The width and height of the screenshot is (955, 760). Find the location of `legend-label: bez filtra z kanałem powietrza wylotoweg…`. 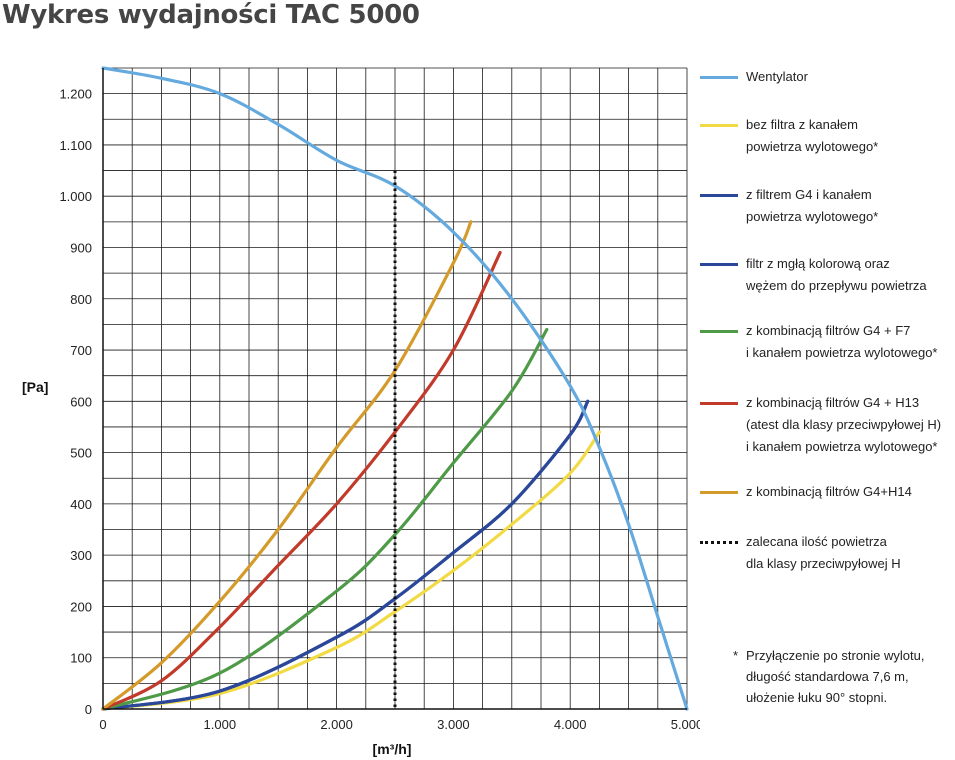

legend-label: bez filtra z kanałem powietrza wylotoweg… is located at coordinates (812, 135).